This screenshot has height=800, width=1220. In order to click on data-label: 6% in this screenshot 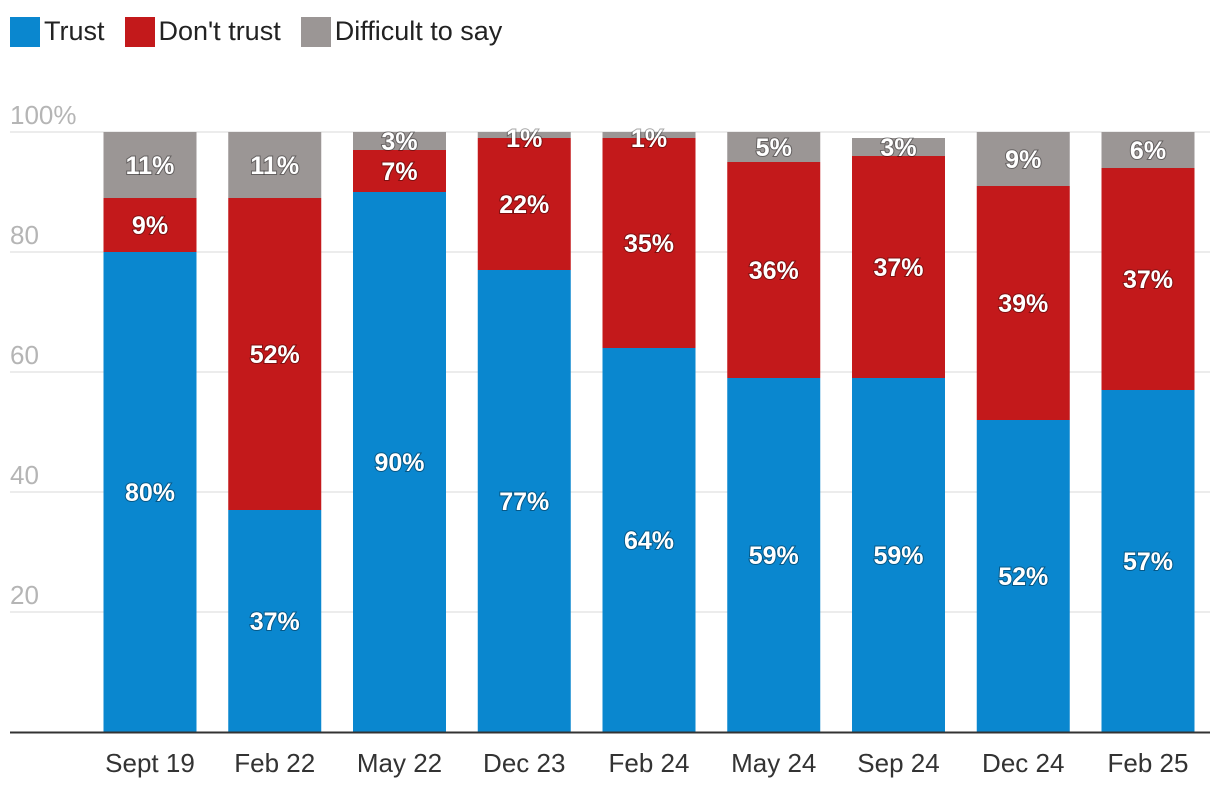, I will do `click(1148, 151)`.